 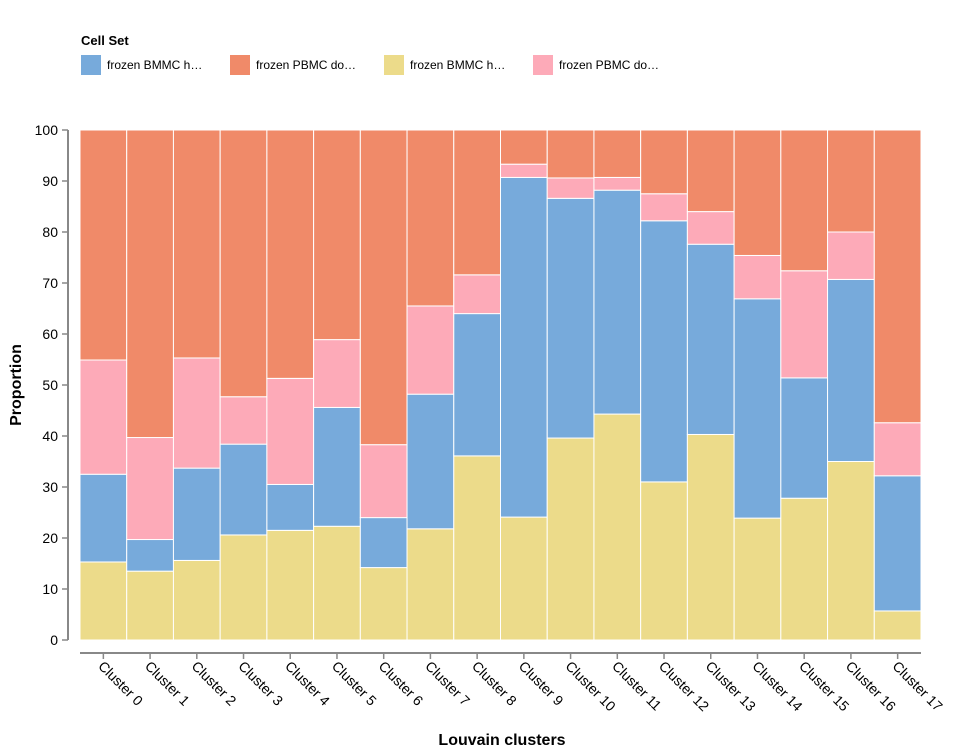 I want to click on y-tick-label-6: 60, so click(x=50, y=334).